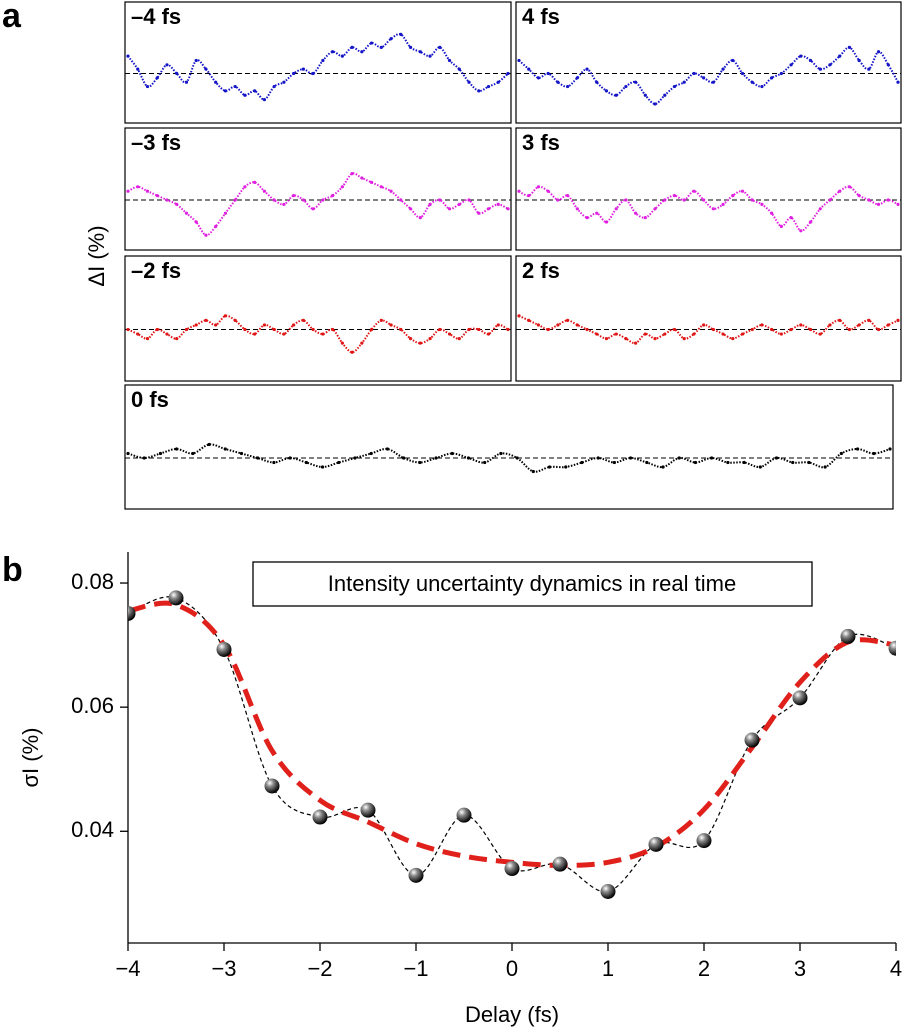  I want to click on x-tick-label: −2, so click(319, 968).